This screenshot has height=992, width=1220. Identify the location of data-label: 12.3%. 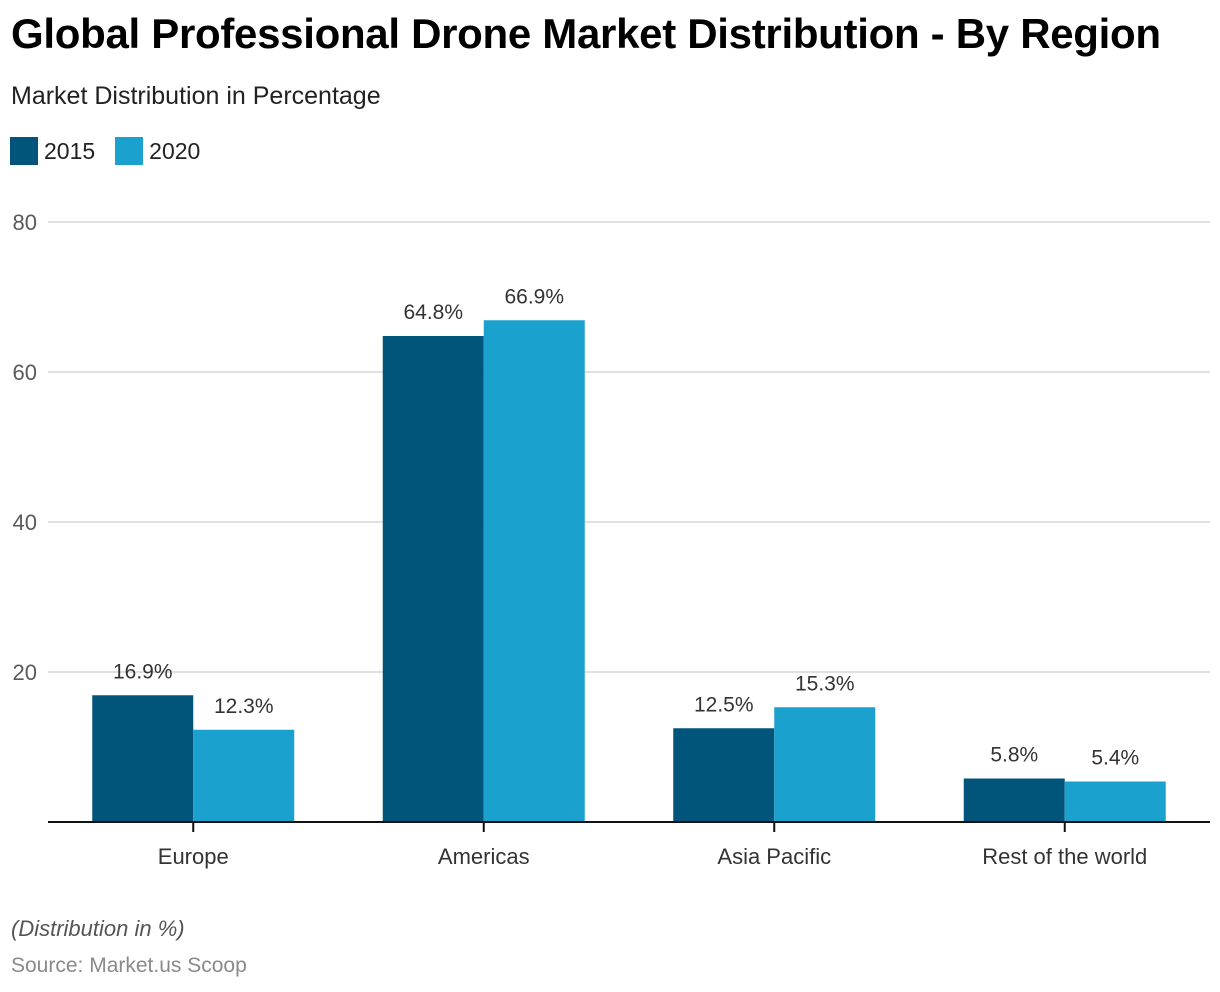
(244, 706).